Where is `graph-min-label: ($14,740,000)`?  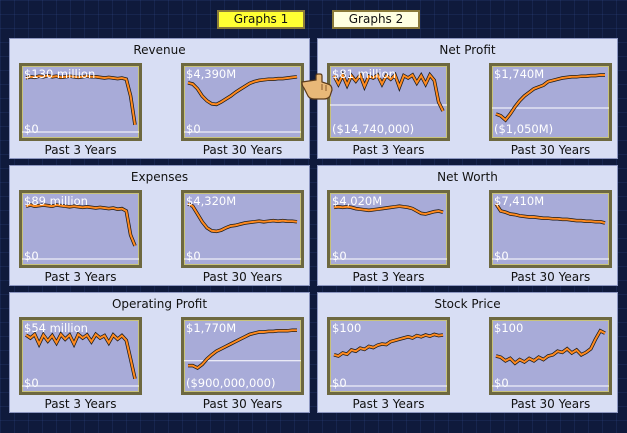 graph-min-label: ($14,740,000) is located at coordinates (373, 129).